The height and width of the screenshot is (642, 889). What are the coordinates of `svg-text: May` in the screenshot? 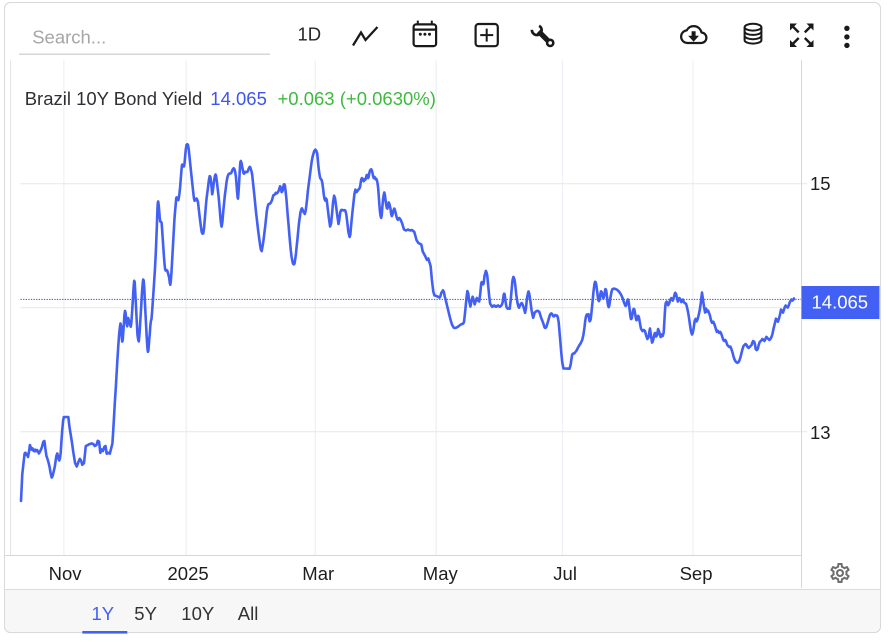 It's located at (441, 573).